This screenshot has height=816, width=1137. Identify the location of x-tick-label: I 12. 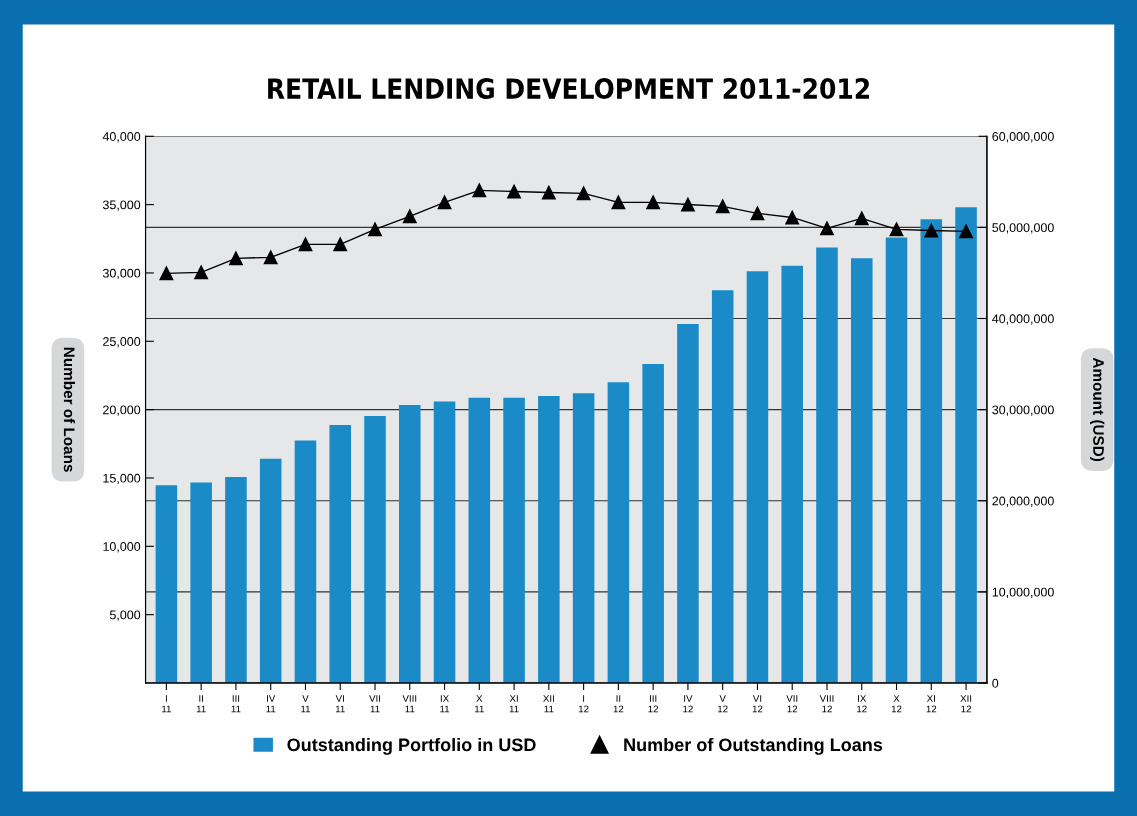
(583, 704).